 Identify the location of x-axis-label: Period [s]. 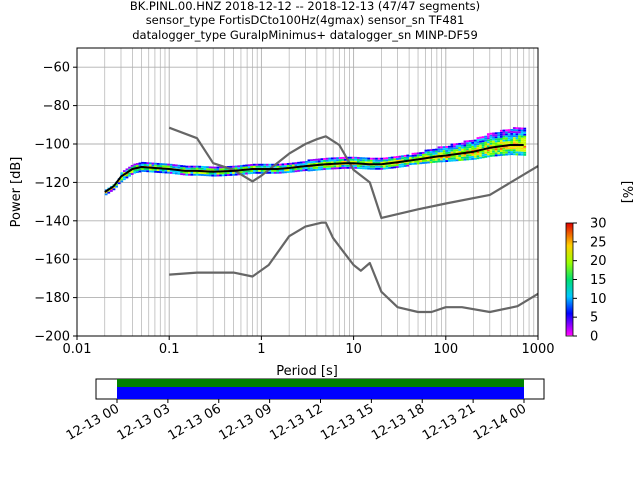
(307, 371).